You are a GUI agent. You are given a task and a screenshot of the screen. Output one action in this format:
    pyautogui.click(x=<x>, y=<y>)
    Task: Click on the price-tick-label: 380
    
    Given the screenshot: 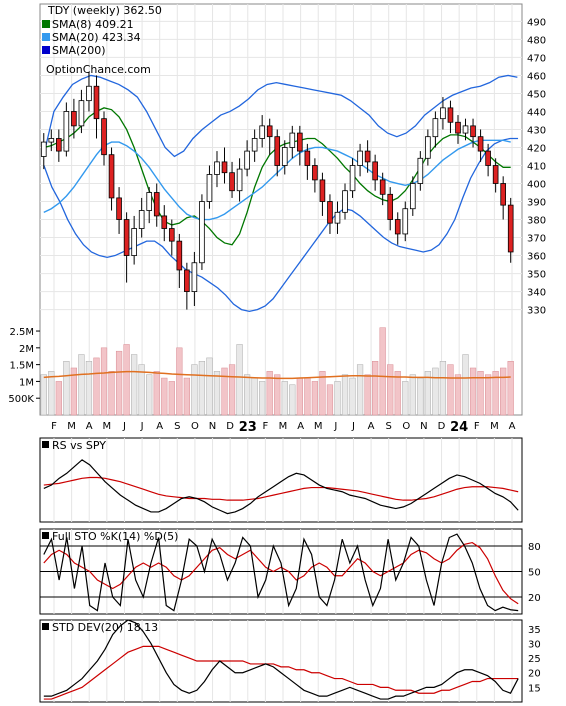 What is the action you would take?
    pyautogui.click(x=536, y=221)
    